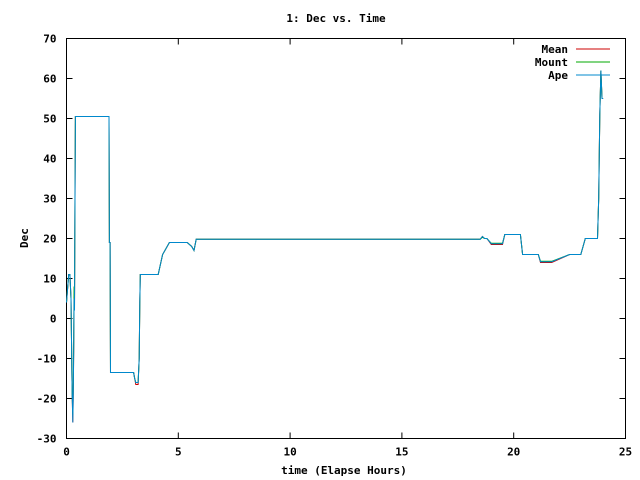 This screenshot has width=640, height=480. Describe the element at coordinates (47, 439) in the screenshot. I see `y-tick-label: -30` at that location.